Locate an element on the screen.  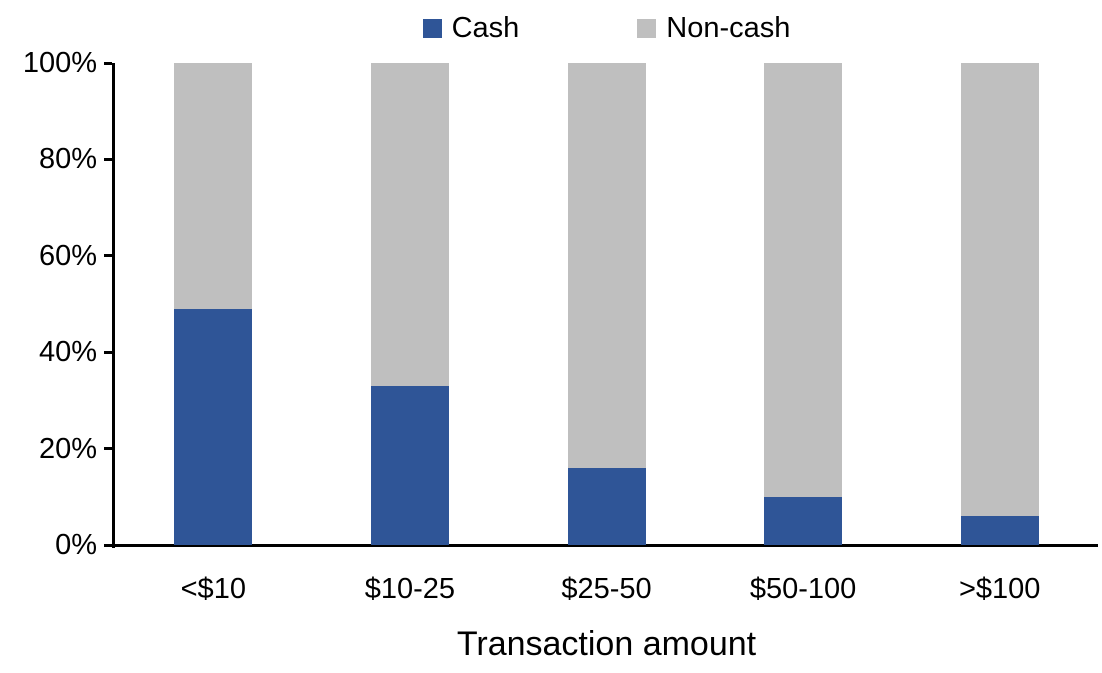
bar->$100 is located at coordinates (999, 304).